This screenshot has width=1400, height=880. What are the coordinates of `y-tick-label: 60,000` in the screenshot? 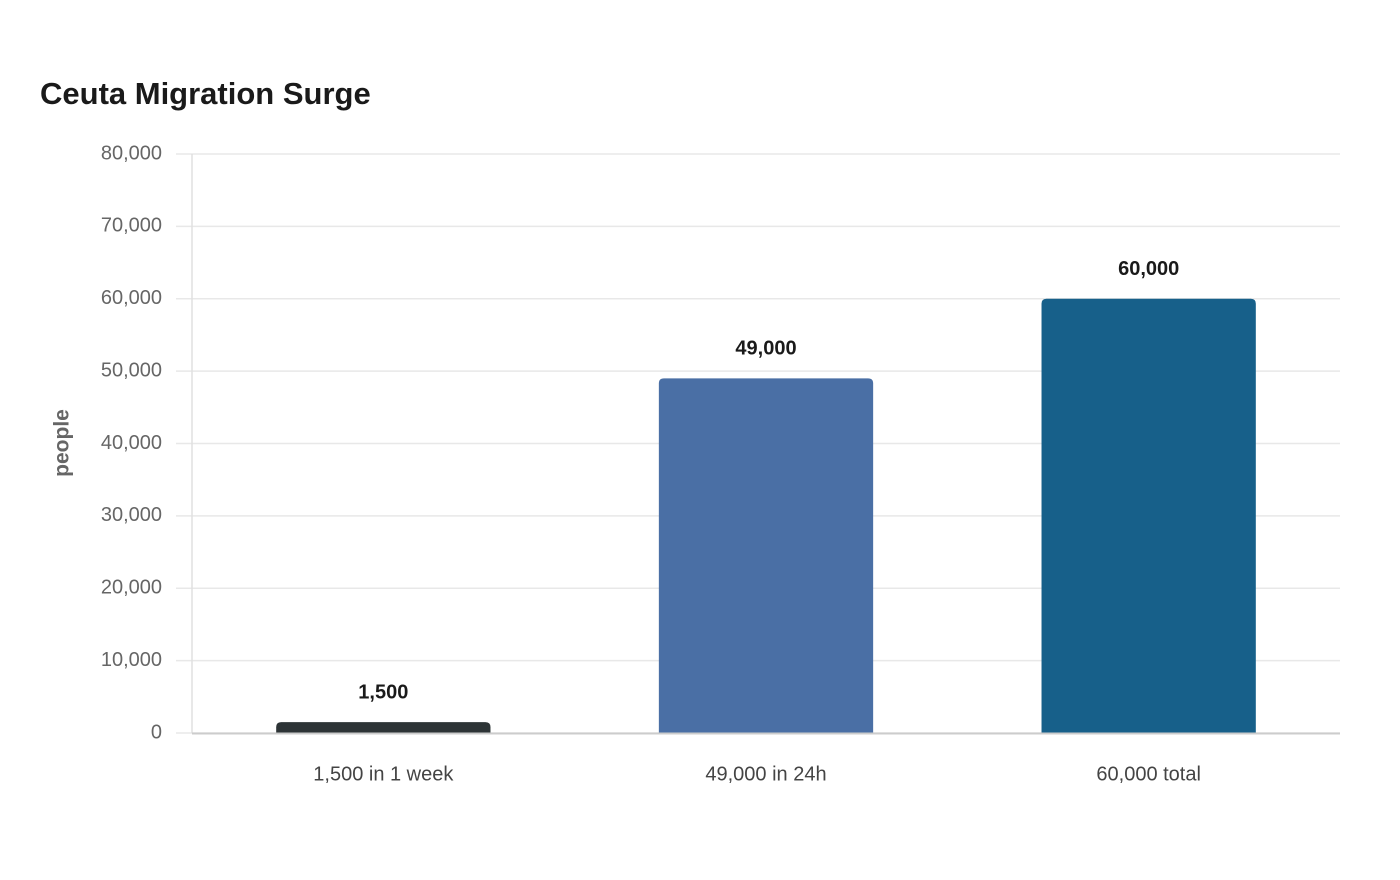 It's located at (131, 298).